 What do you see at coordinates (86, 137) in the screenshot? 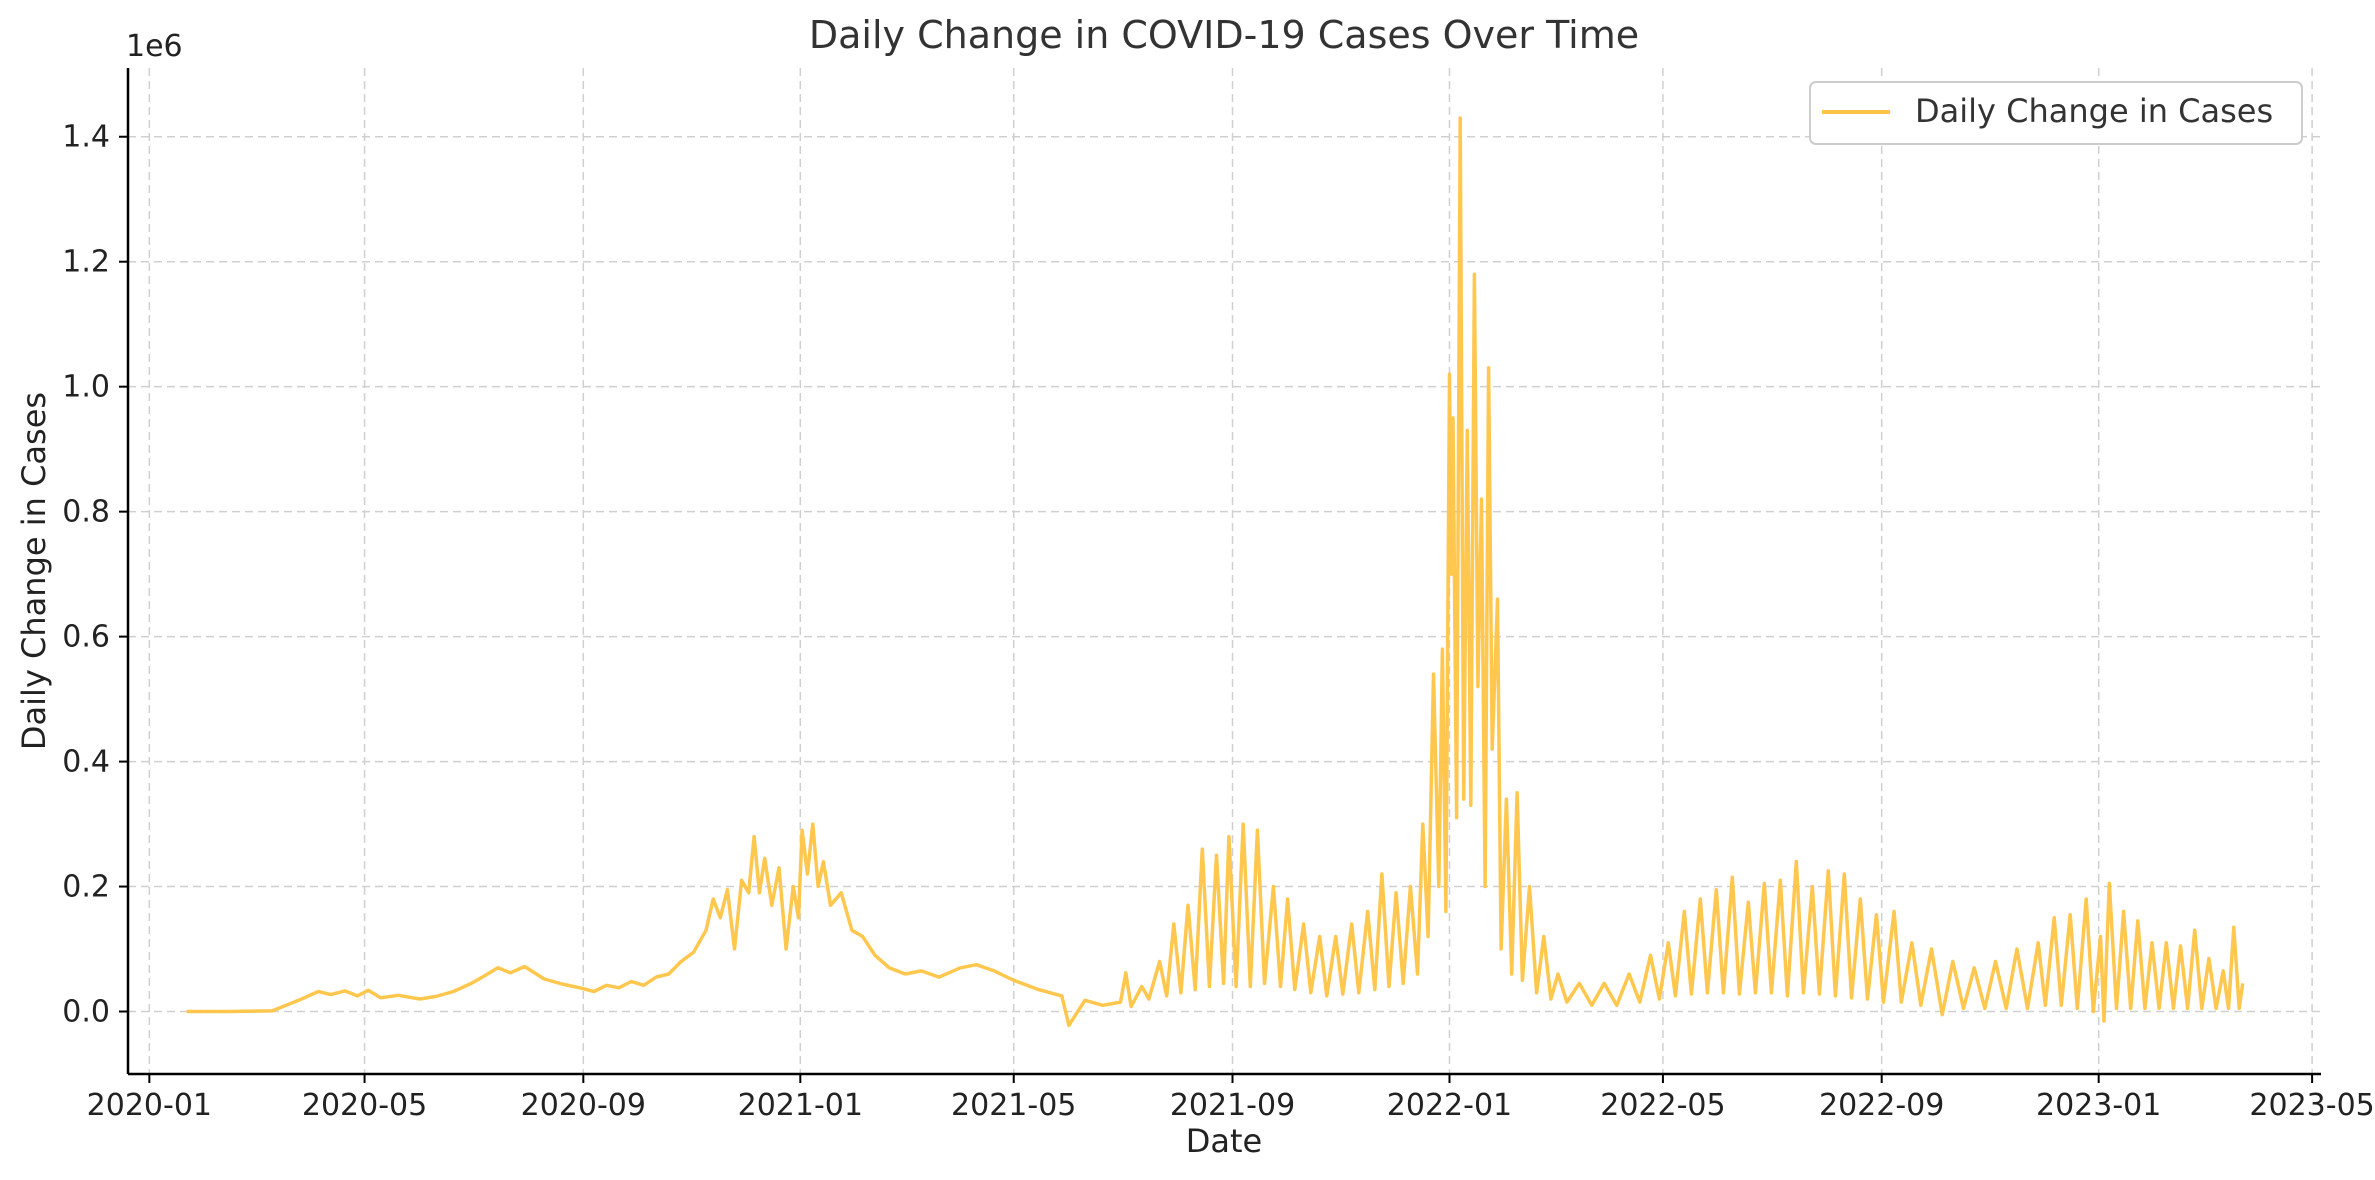
I see `y-tick-label: 1.4` at bounding box center [86, 137].